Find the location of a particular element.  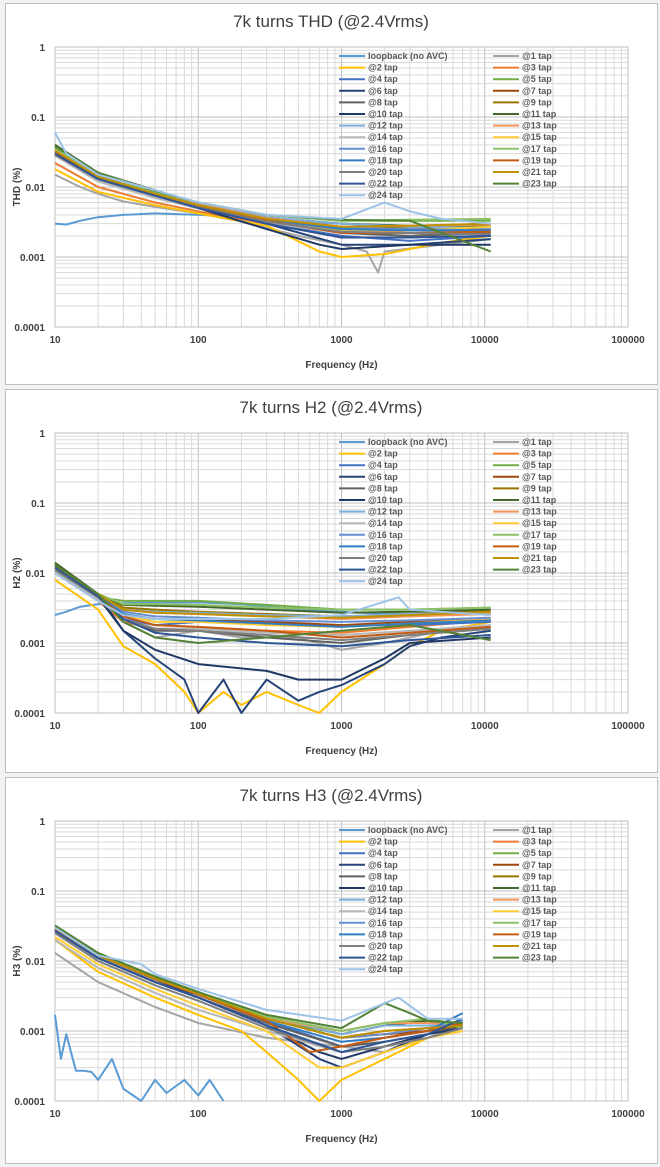

y-tick-label: 0.01 is located at coordinates (36, 962).